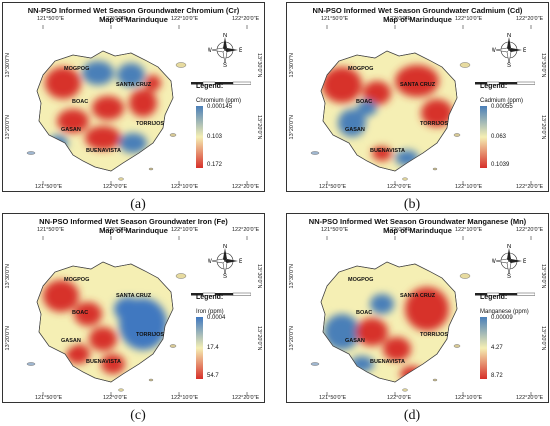 This screenshot has height=426, width=550. Describe the element at coordinates (51, 230) in the screenshot. I see `x-tick-label-top: 121°50'0"E` at that location.